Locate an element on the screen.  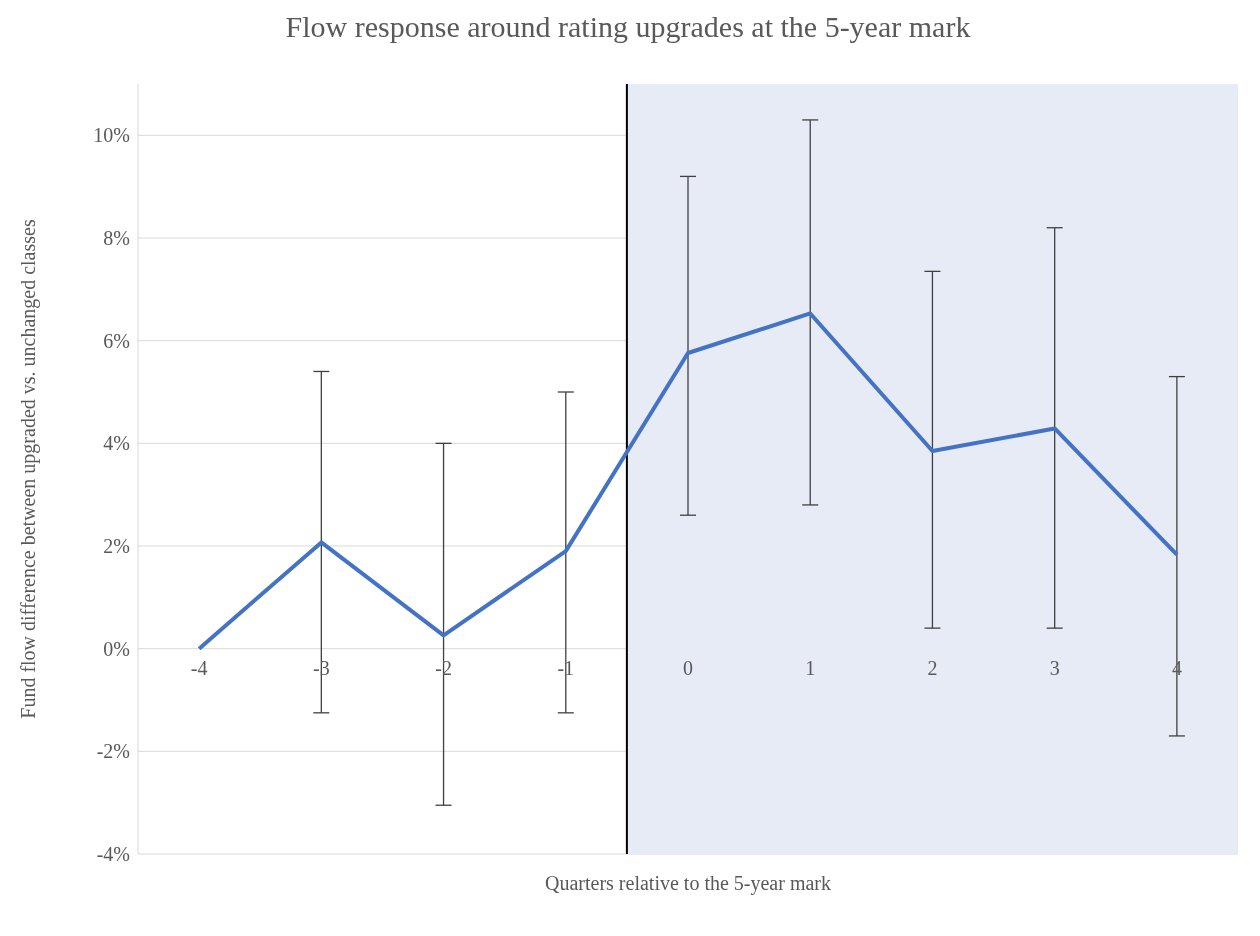
x-tick-label: 0 is located at coordinates (688, 667).